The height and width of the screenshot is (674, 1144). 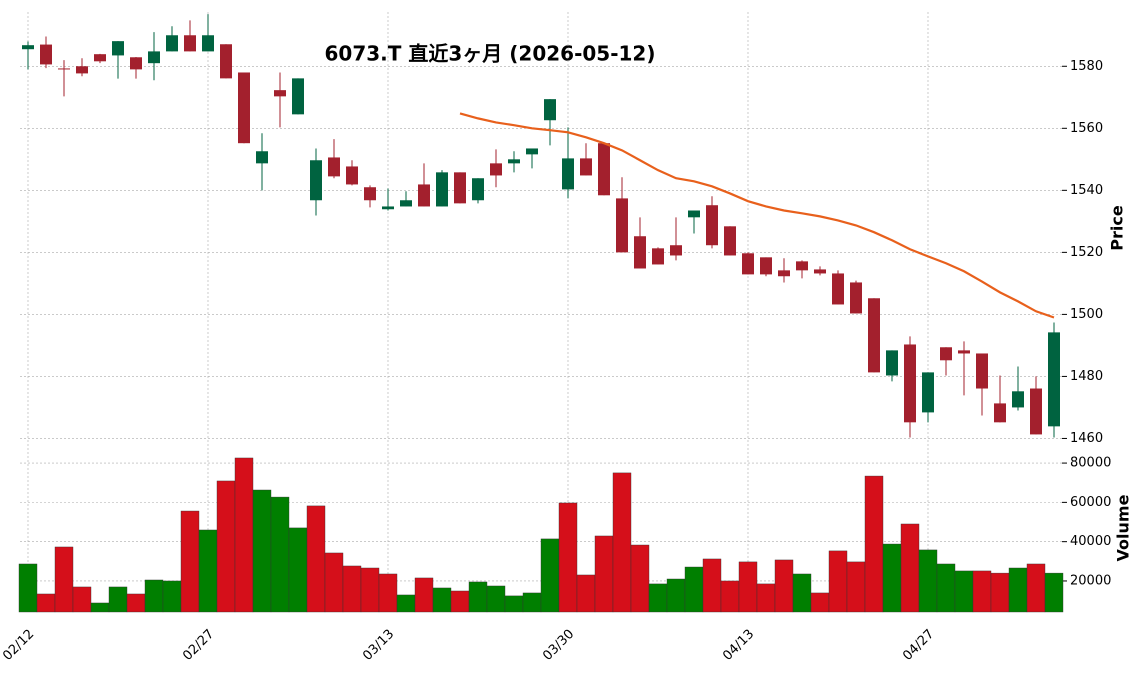 I want to click on y-tick-label: 1500, so click(x=1086, y=314).